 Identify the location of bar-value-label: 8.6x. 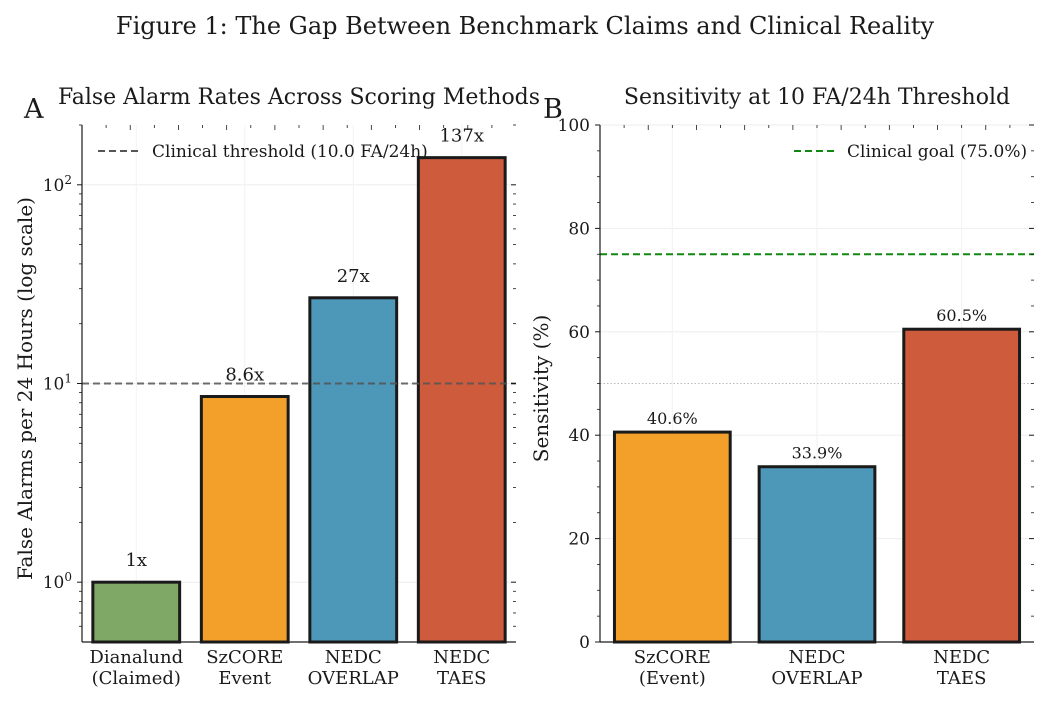
(244, 375).